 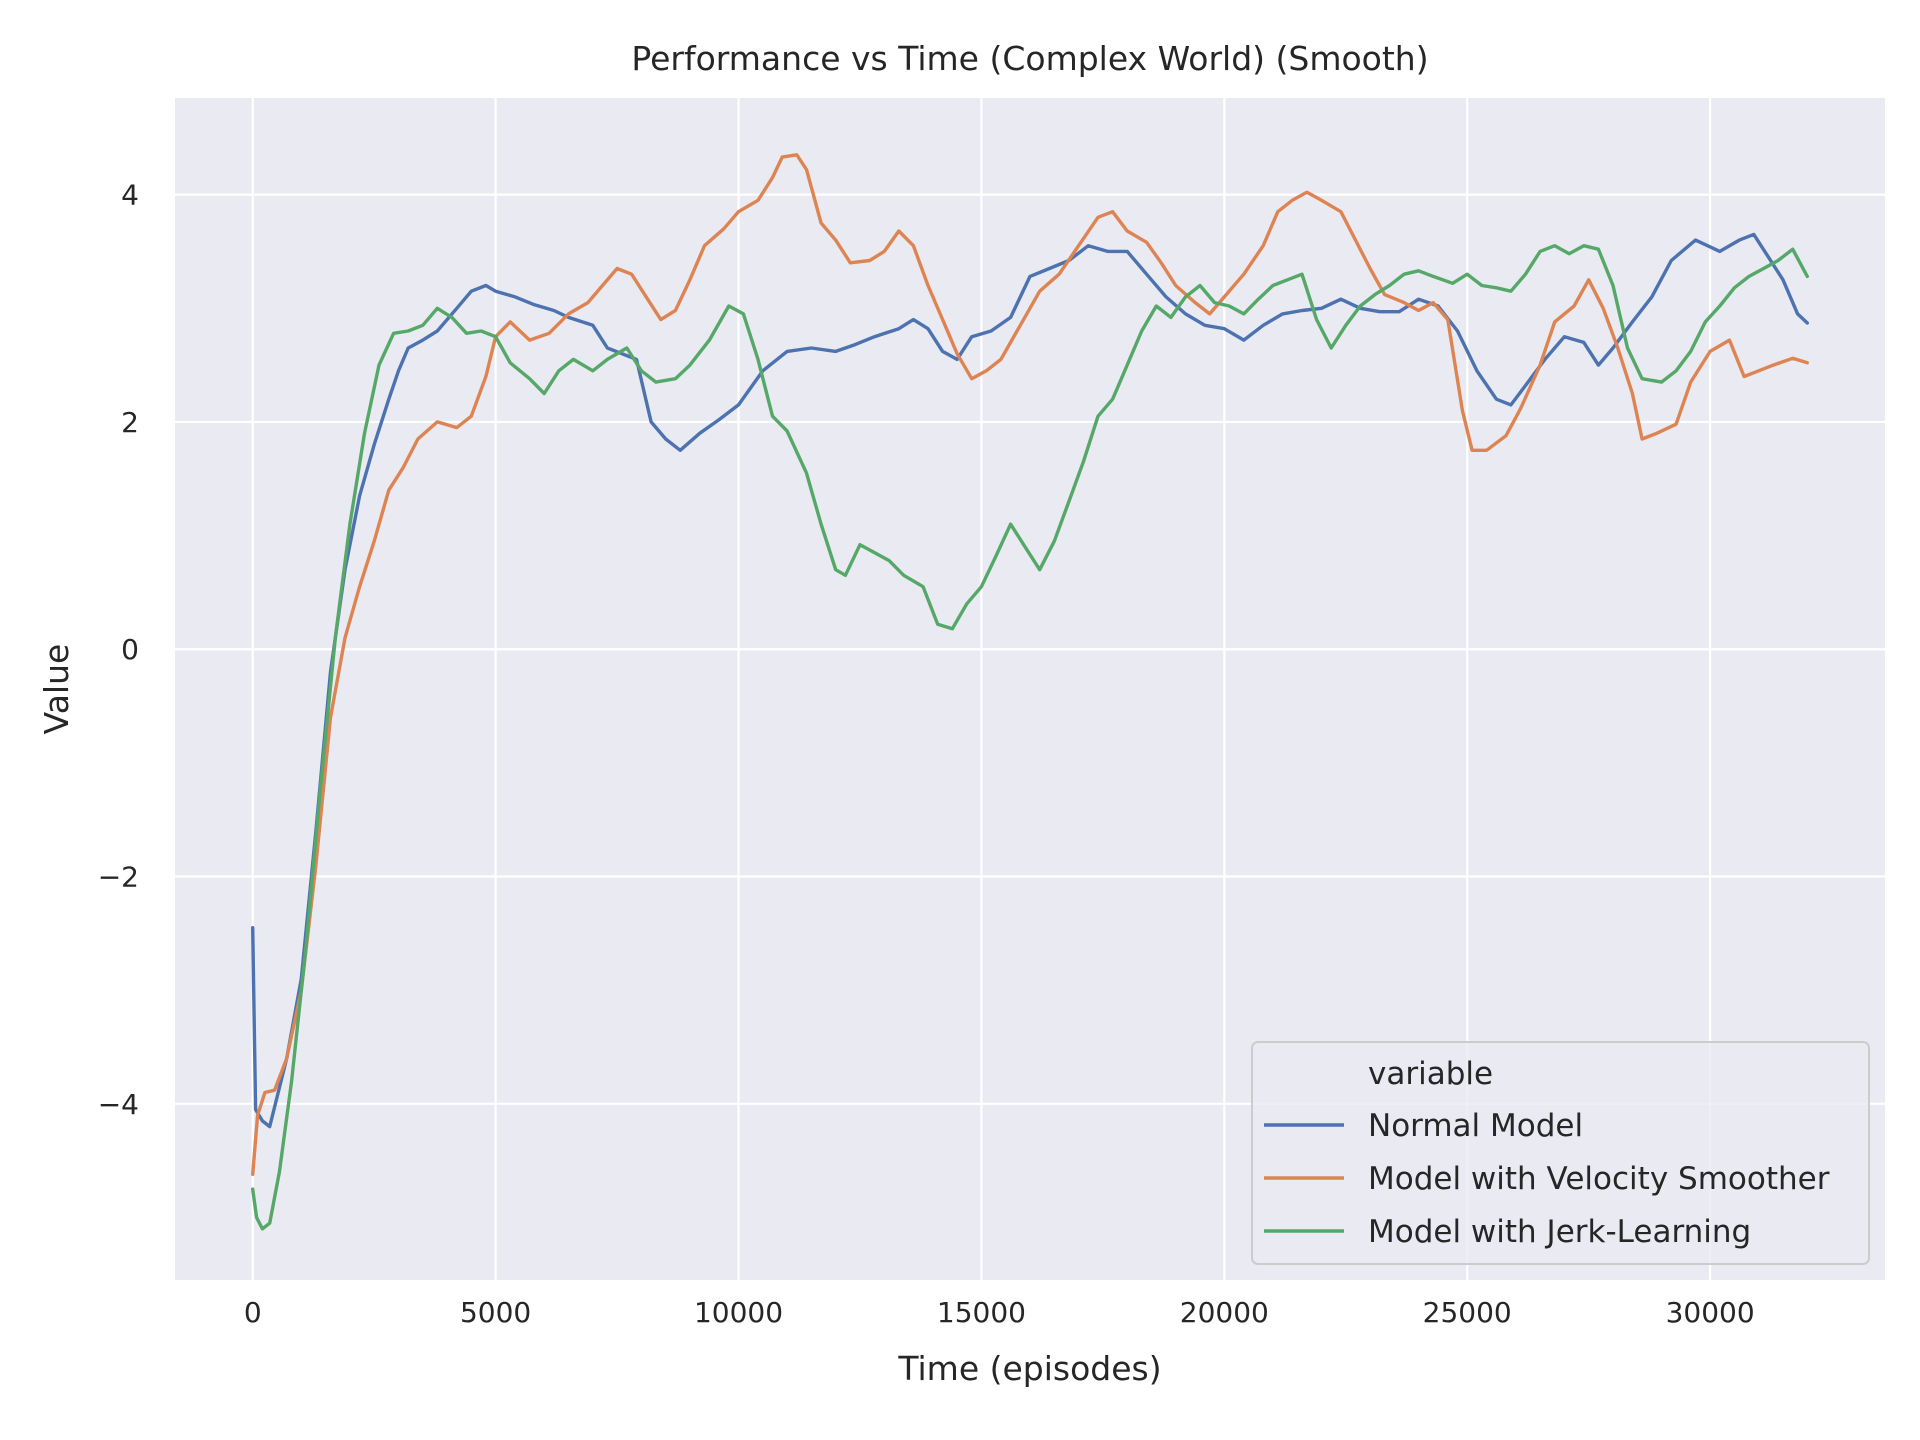 What do you see at coordinates (130, 649) in the screenshot?
I see `y-tick-label: 0` at bounding box center [130, 649].